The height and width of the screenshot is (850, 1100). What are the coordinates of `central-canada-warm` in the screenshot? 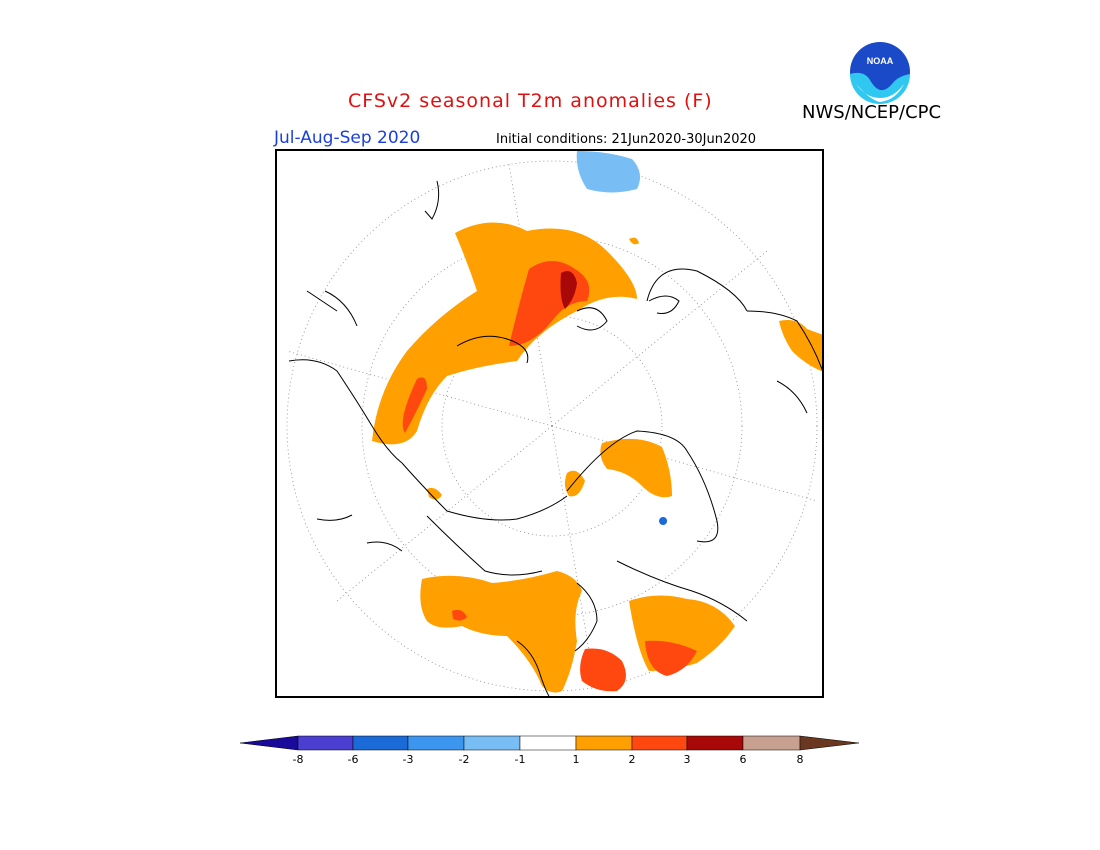 It's located at (574, 483).